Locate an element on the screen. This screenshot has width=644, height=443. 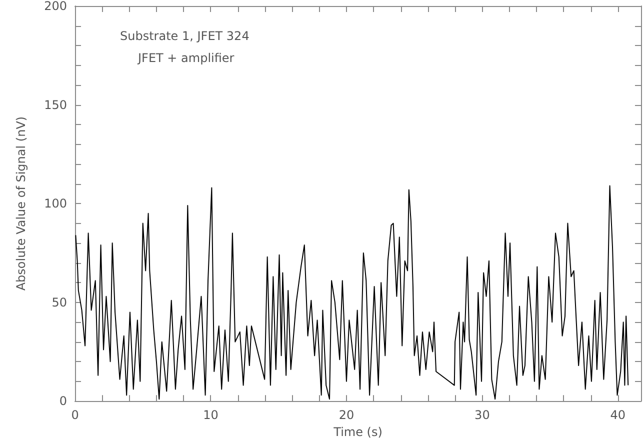
y-tick-label: 200 is located at coordinates (55, 6).